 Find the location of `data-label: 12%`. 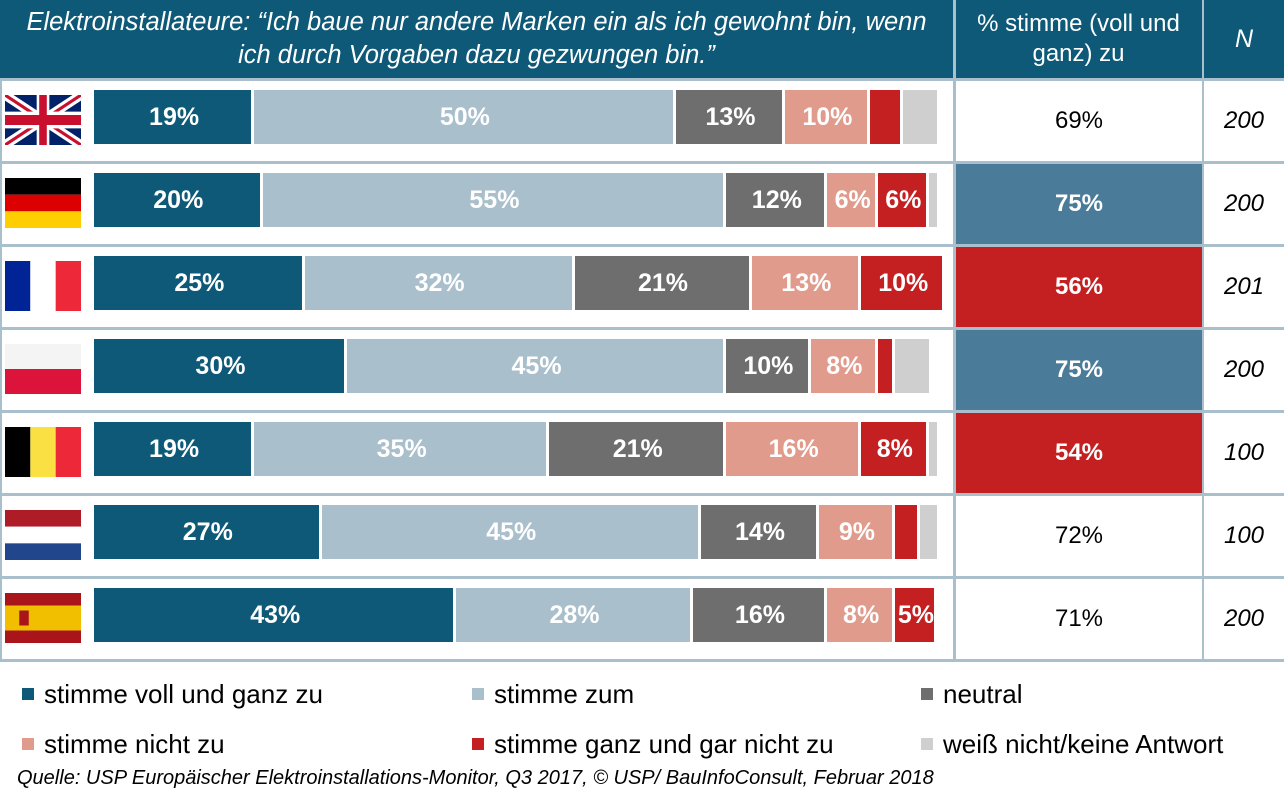

data-label: 12% is located at coordinates (776, 199).